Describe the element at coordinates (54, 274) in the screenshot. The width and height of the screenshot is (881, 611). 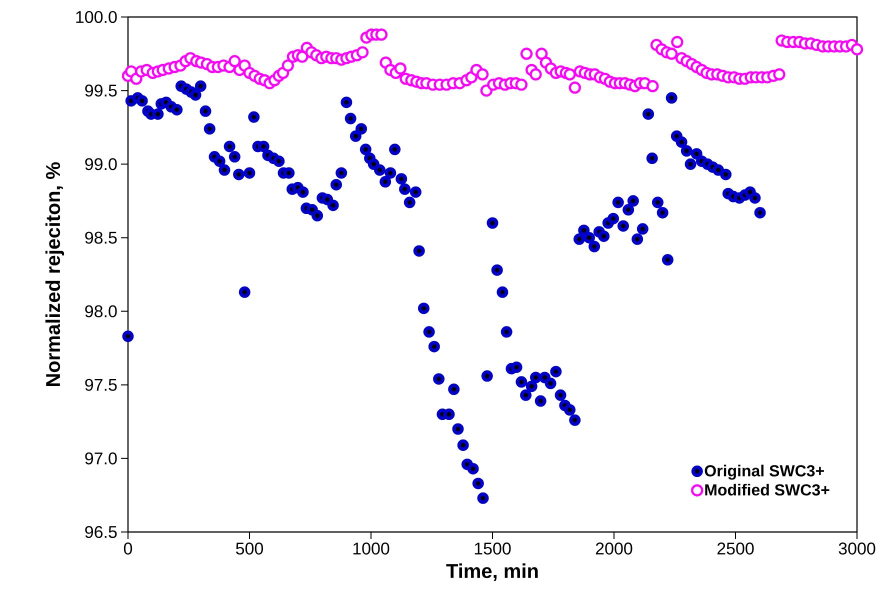
I see `y-axis-title: Normalized rejeciton, %` at that location.